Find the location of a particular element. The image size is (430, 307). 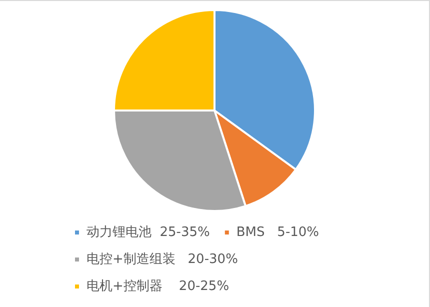

legend-label: 动力锂电池 25-35% is located at coordinates (148, 232).